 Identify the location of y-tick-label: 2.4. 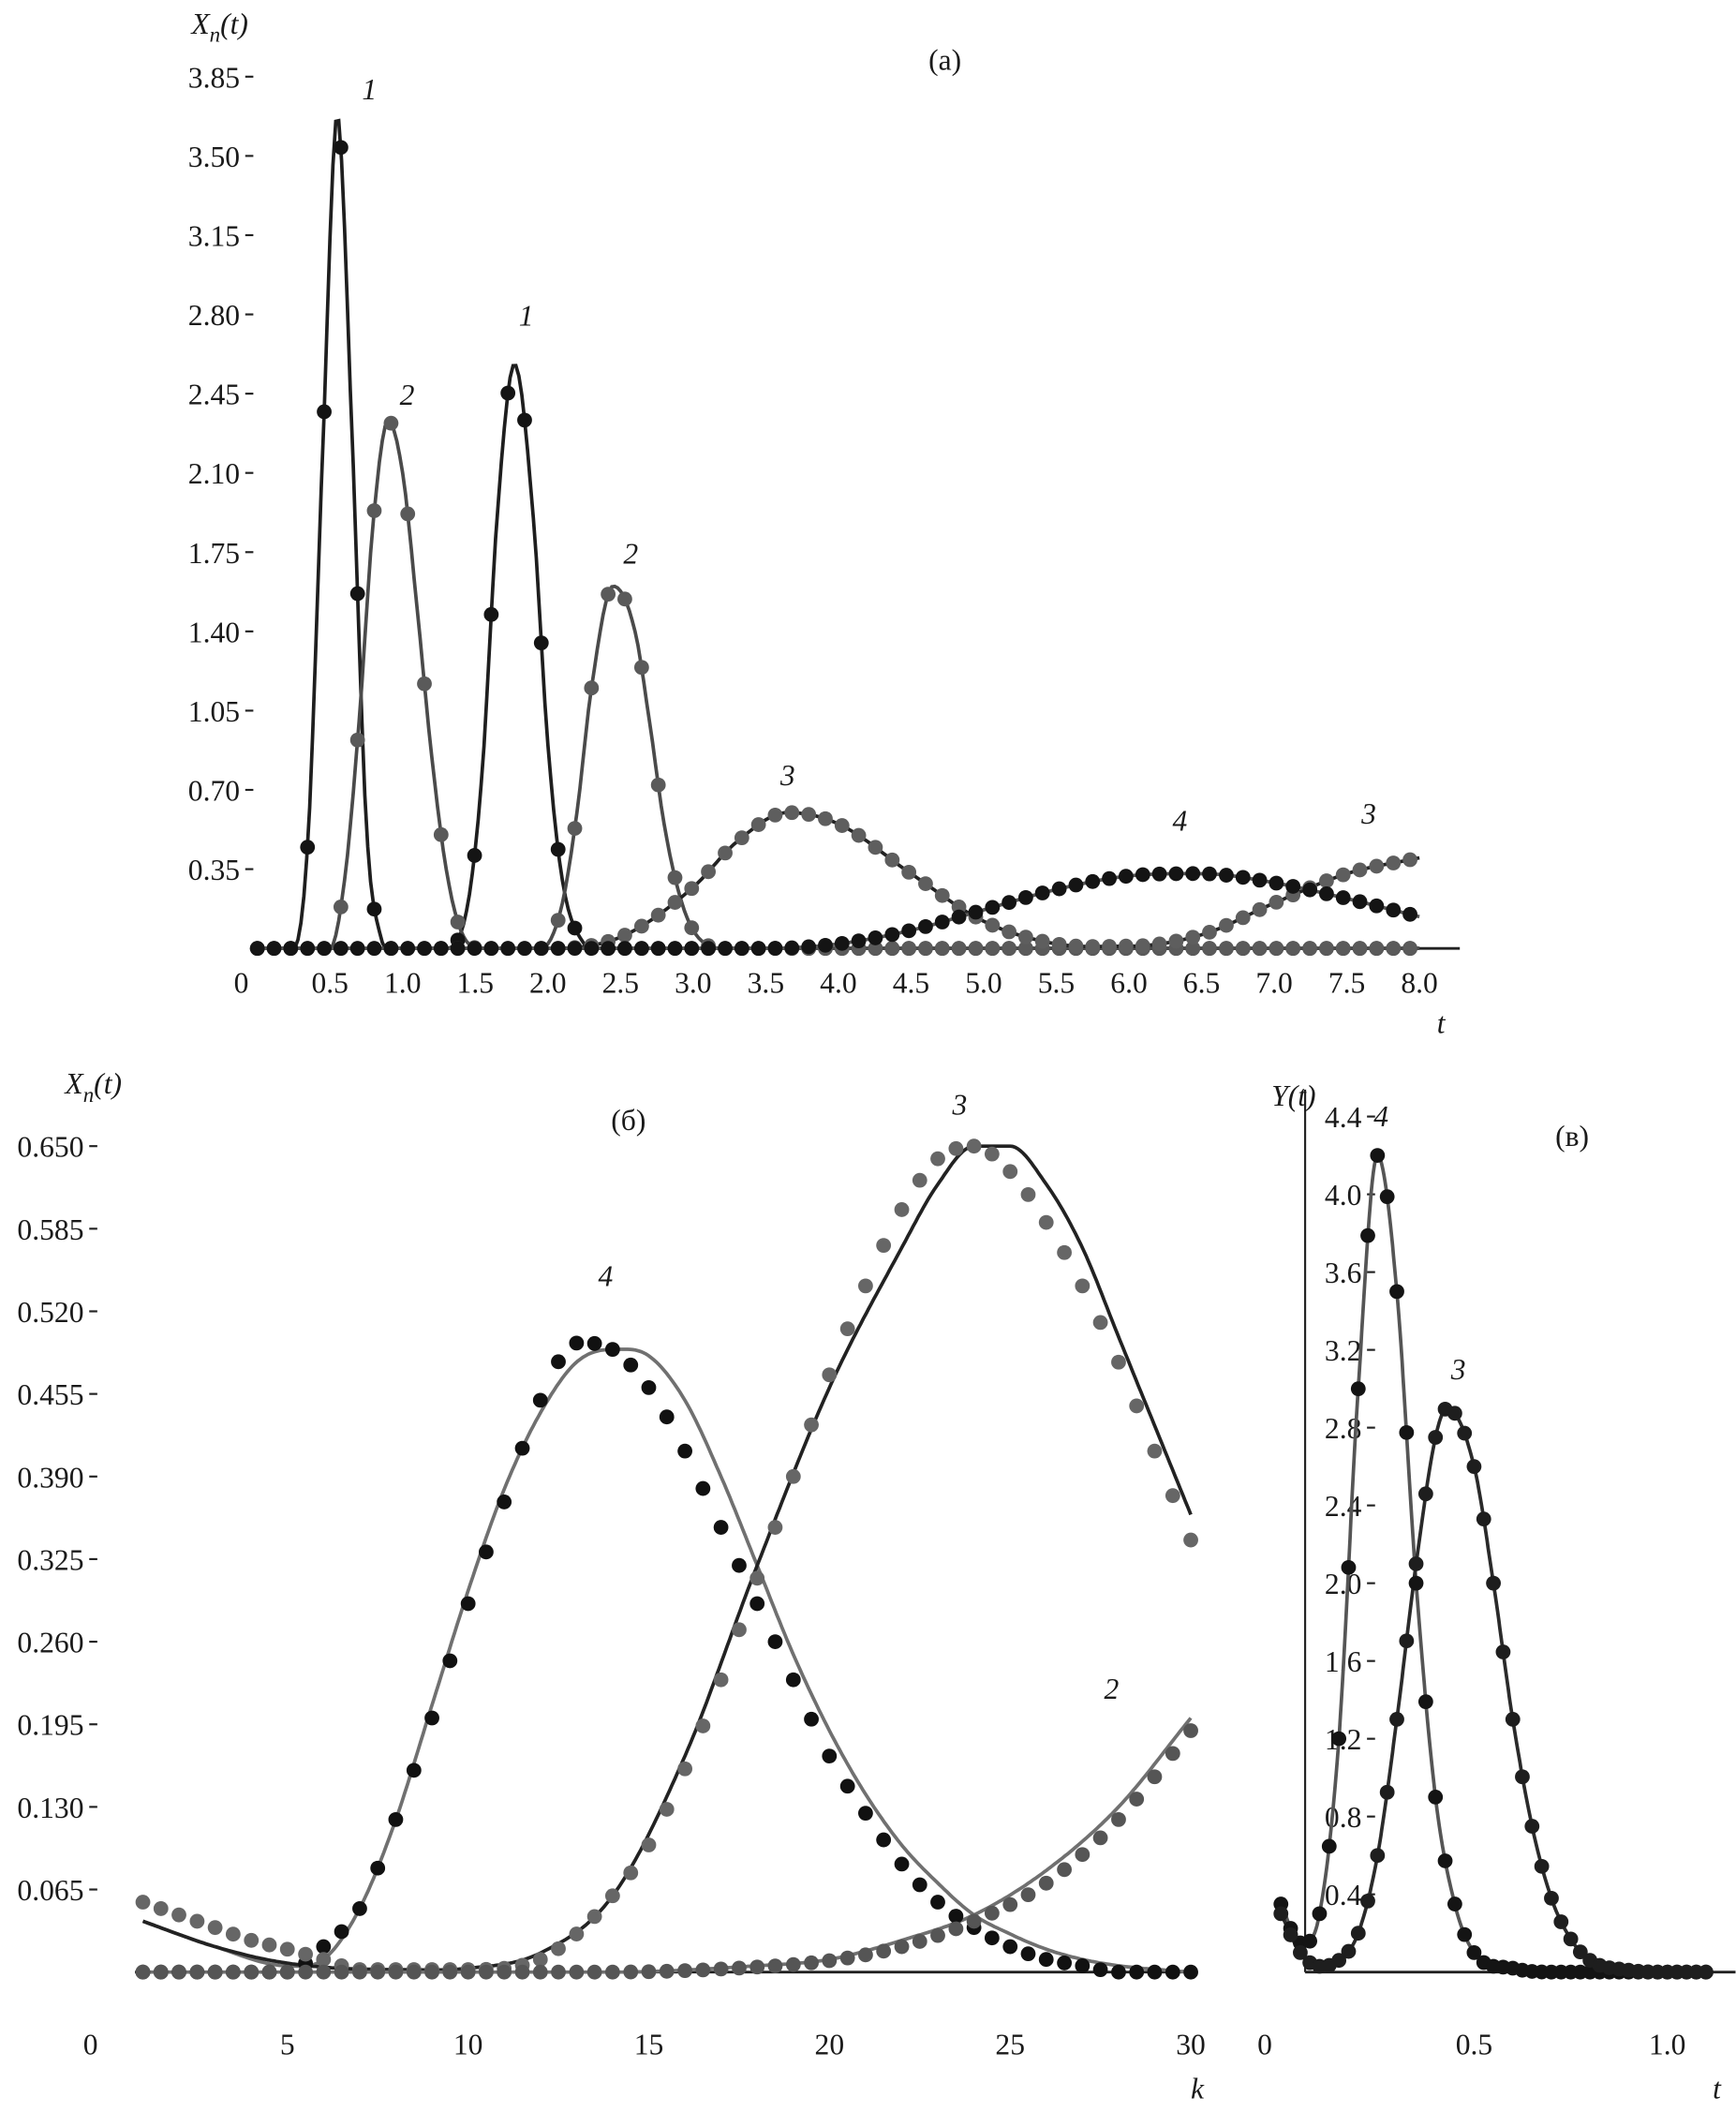
(1344, 1506).